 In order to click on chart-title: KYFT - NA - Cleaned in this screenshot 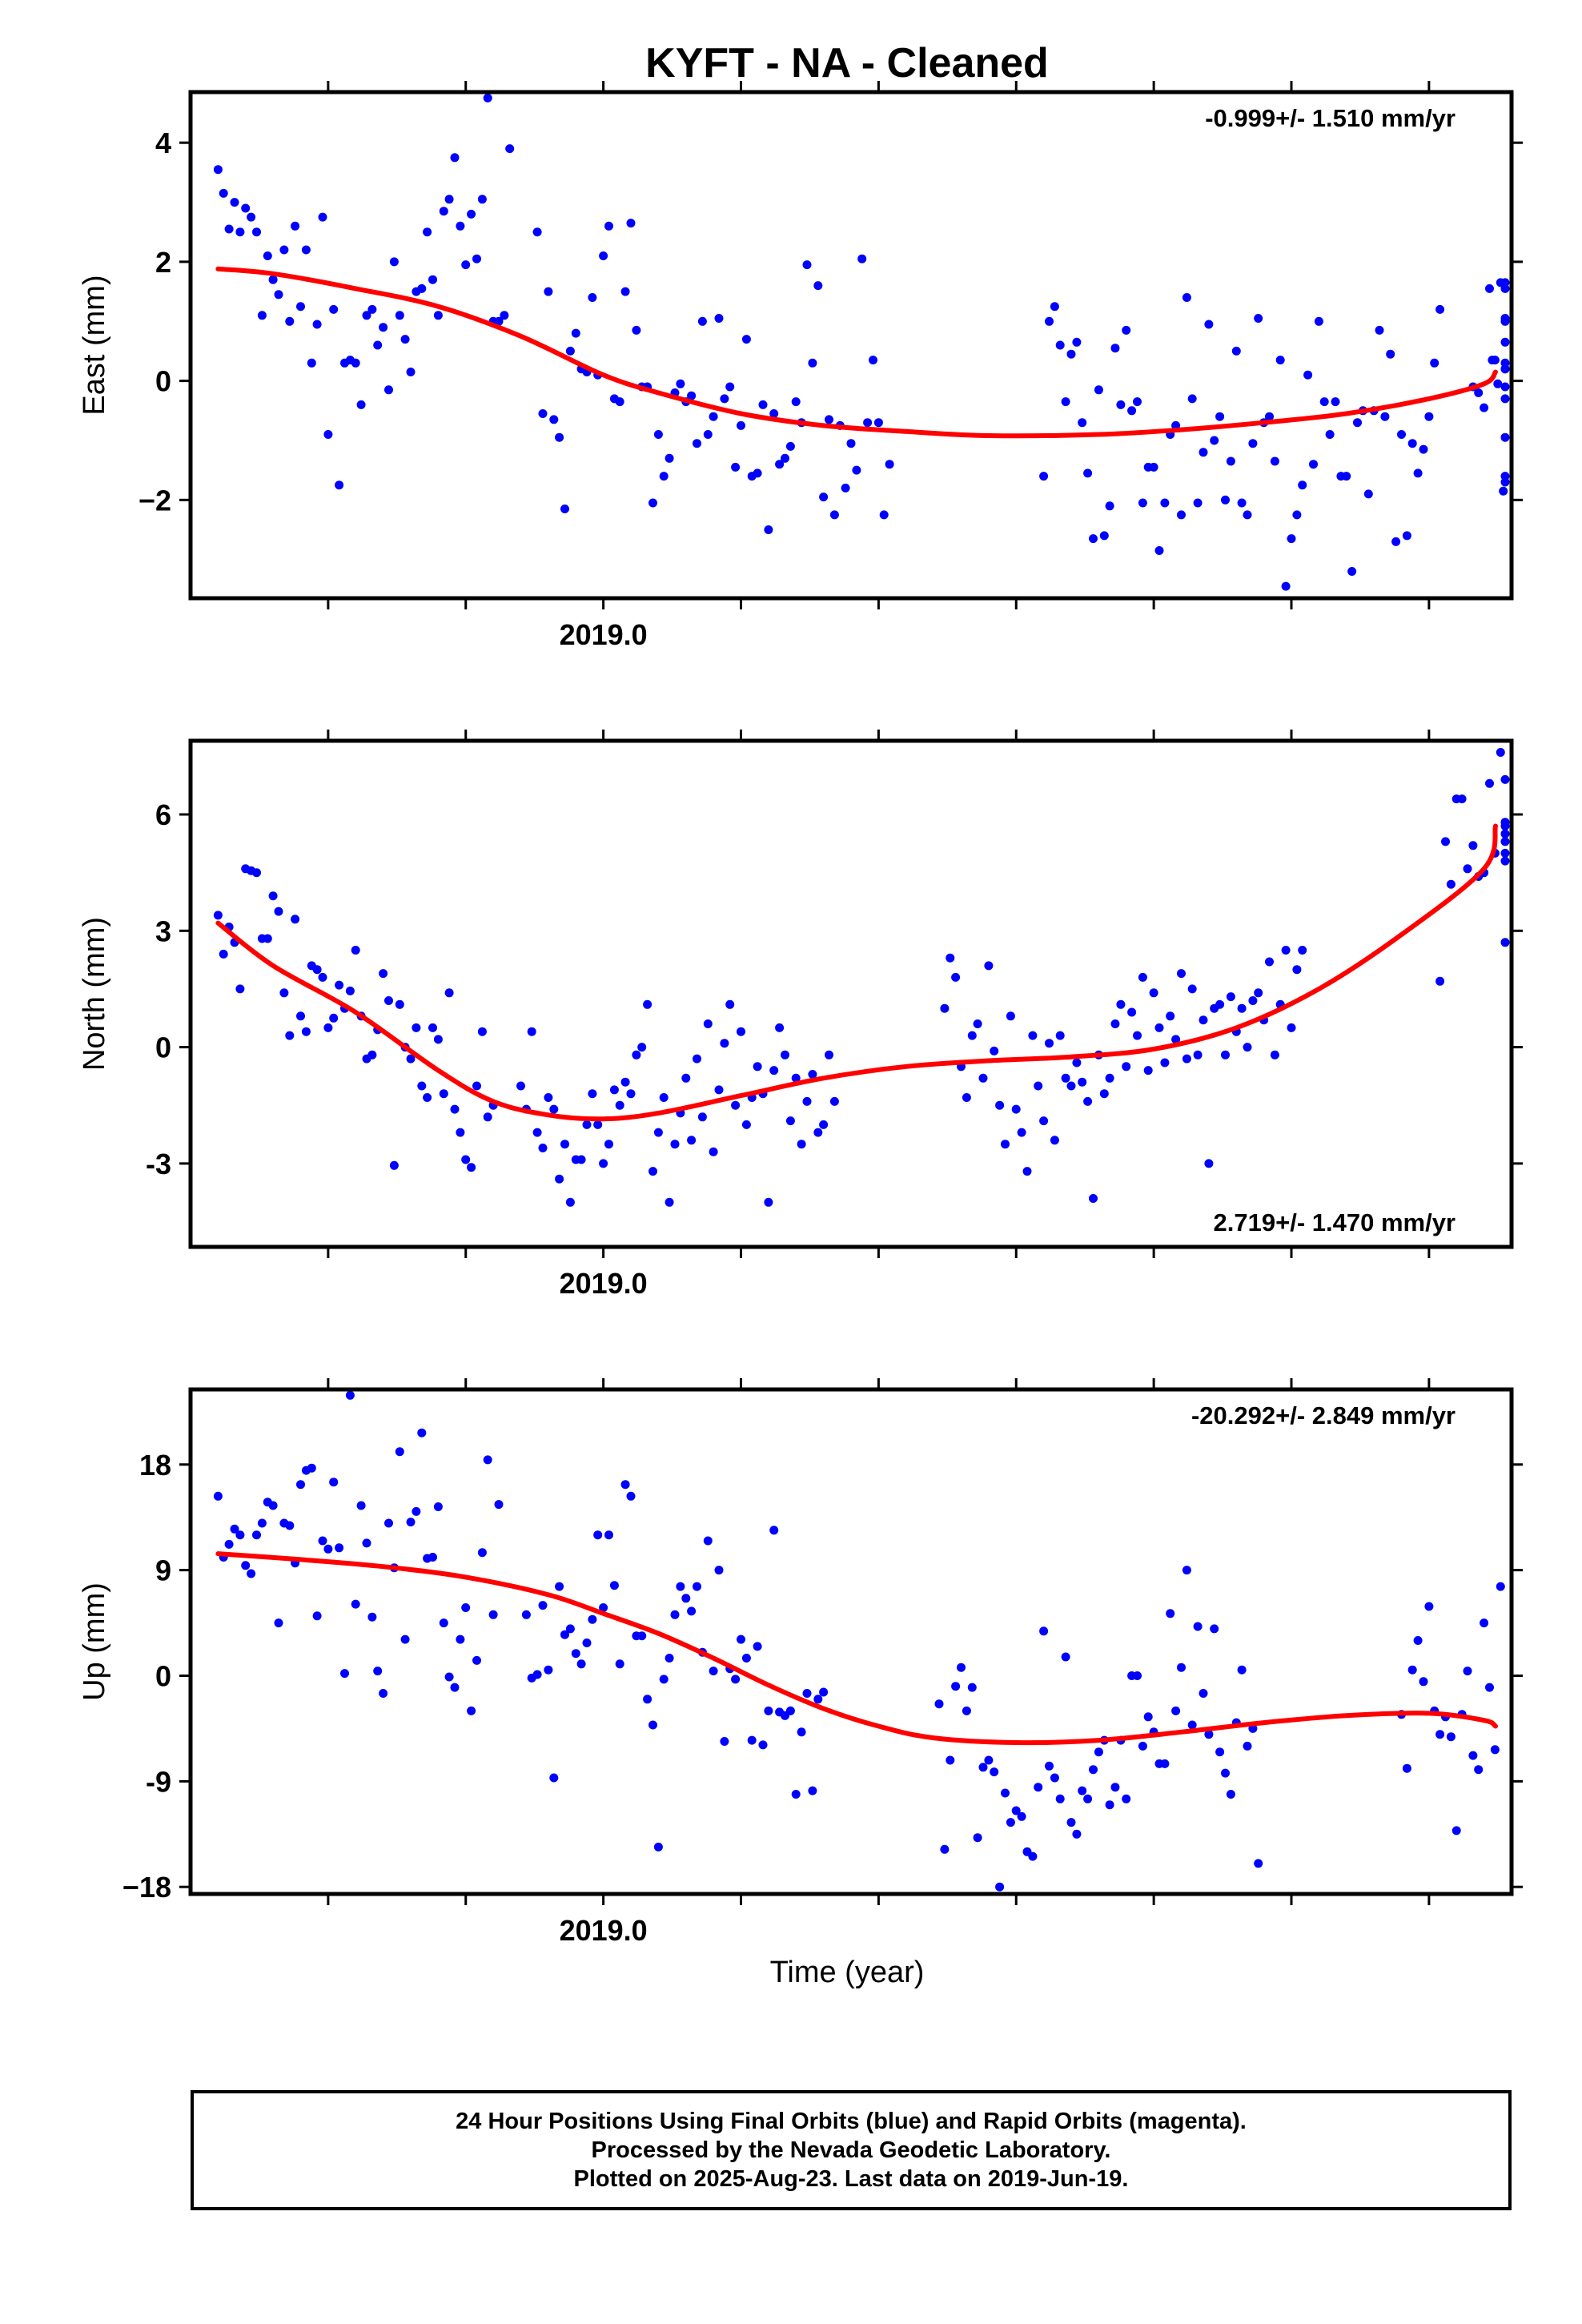, I will do `click(847, 63)`.